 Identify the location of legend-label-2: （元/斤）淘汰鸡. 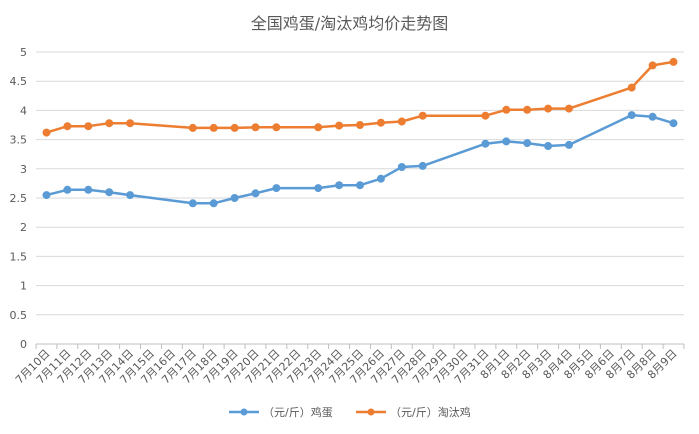
(430, 412).